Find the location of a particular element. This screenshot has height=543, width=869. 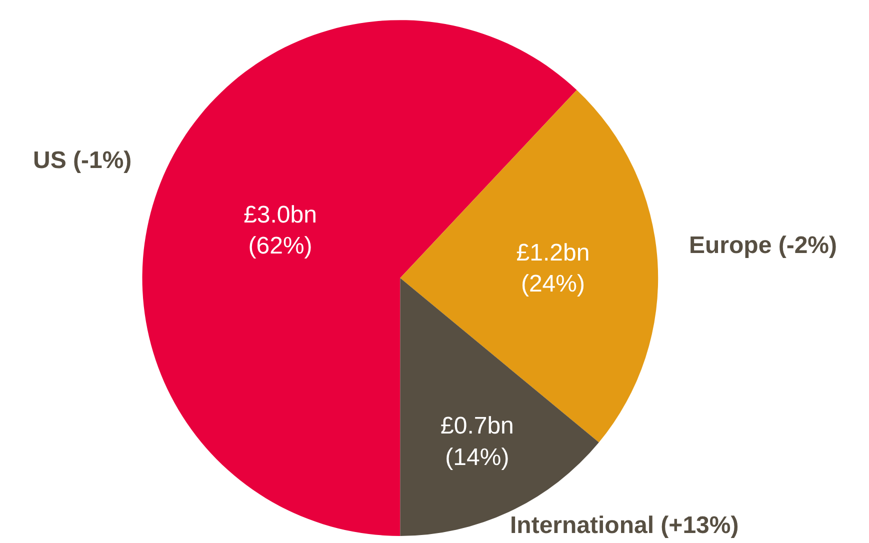

data-label: £0.7bn (14%) is located at coordinates (477, 441).